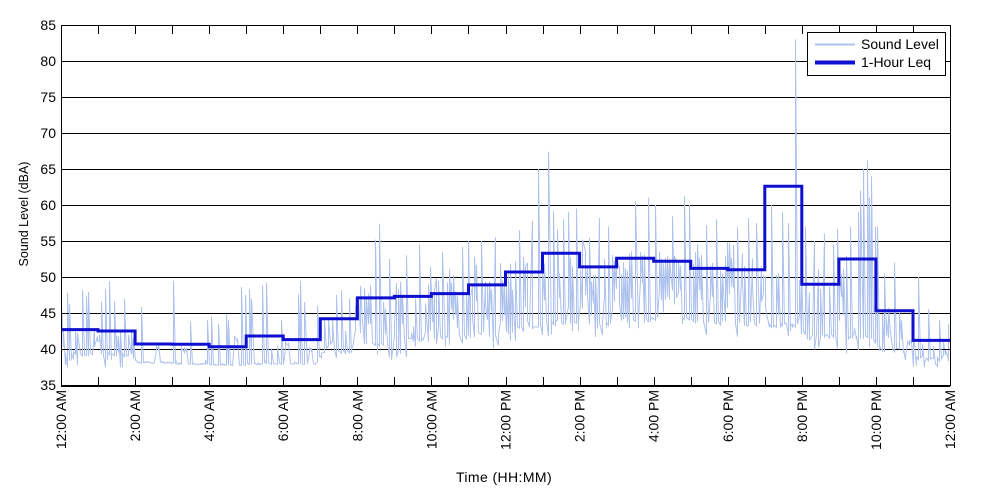 The image size is (1000, 500). Describe the element at coordinates (48, 349) in the screenshot. I see `svg-text: 40` at that location.